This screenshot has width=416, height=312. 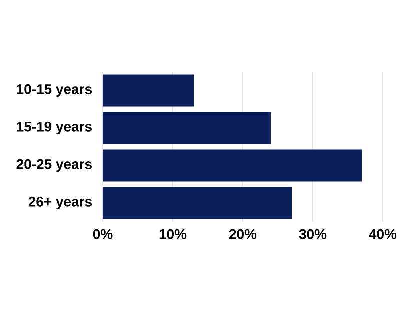 What do you see at coordinates (54, 128) in the screenshot?
I see `y-tick-label: 15-19 years` at bounding box center [54, 128].